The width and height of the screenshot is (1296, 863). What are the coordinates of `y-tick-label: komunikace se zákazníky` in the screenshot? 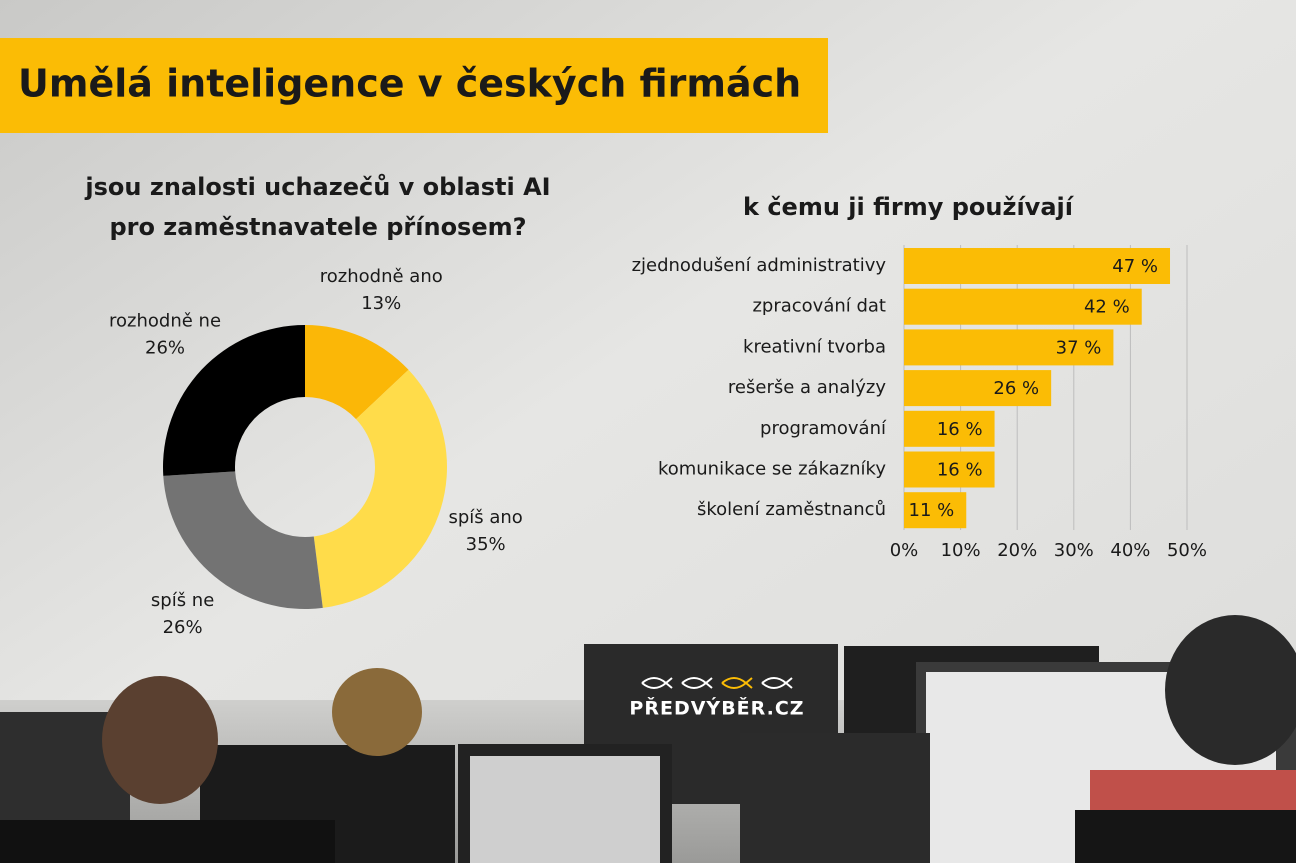 It's located at (772, 469).